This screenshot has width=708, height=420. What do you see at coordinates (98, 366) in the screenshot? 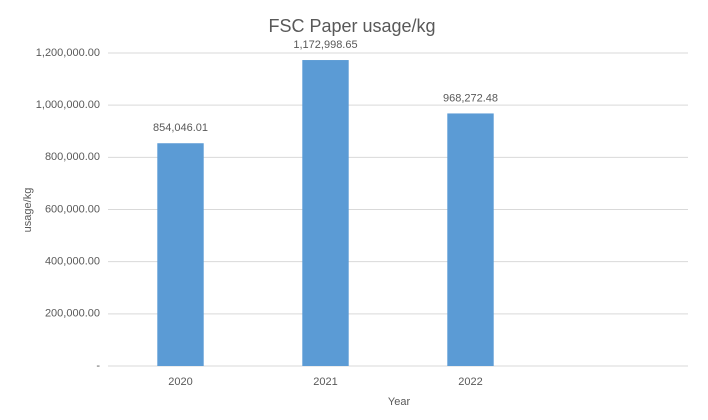
I see `y-tick-label: -` at bounding box center [98, 366].